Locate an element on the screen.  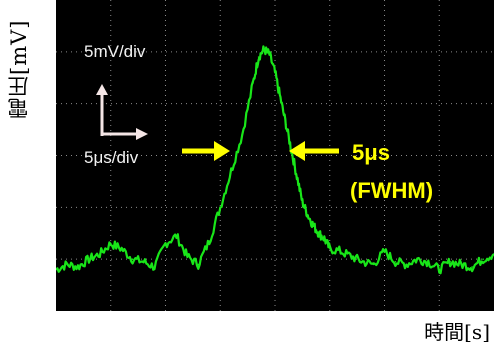
fwhm-label-text: (FWHM) is located at coordinates (392, 190).